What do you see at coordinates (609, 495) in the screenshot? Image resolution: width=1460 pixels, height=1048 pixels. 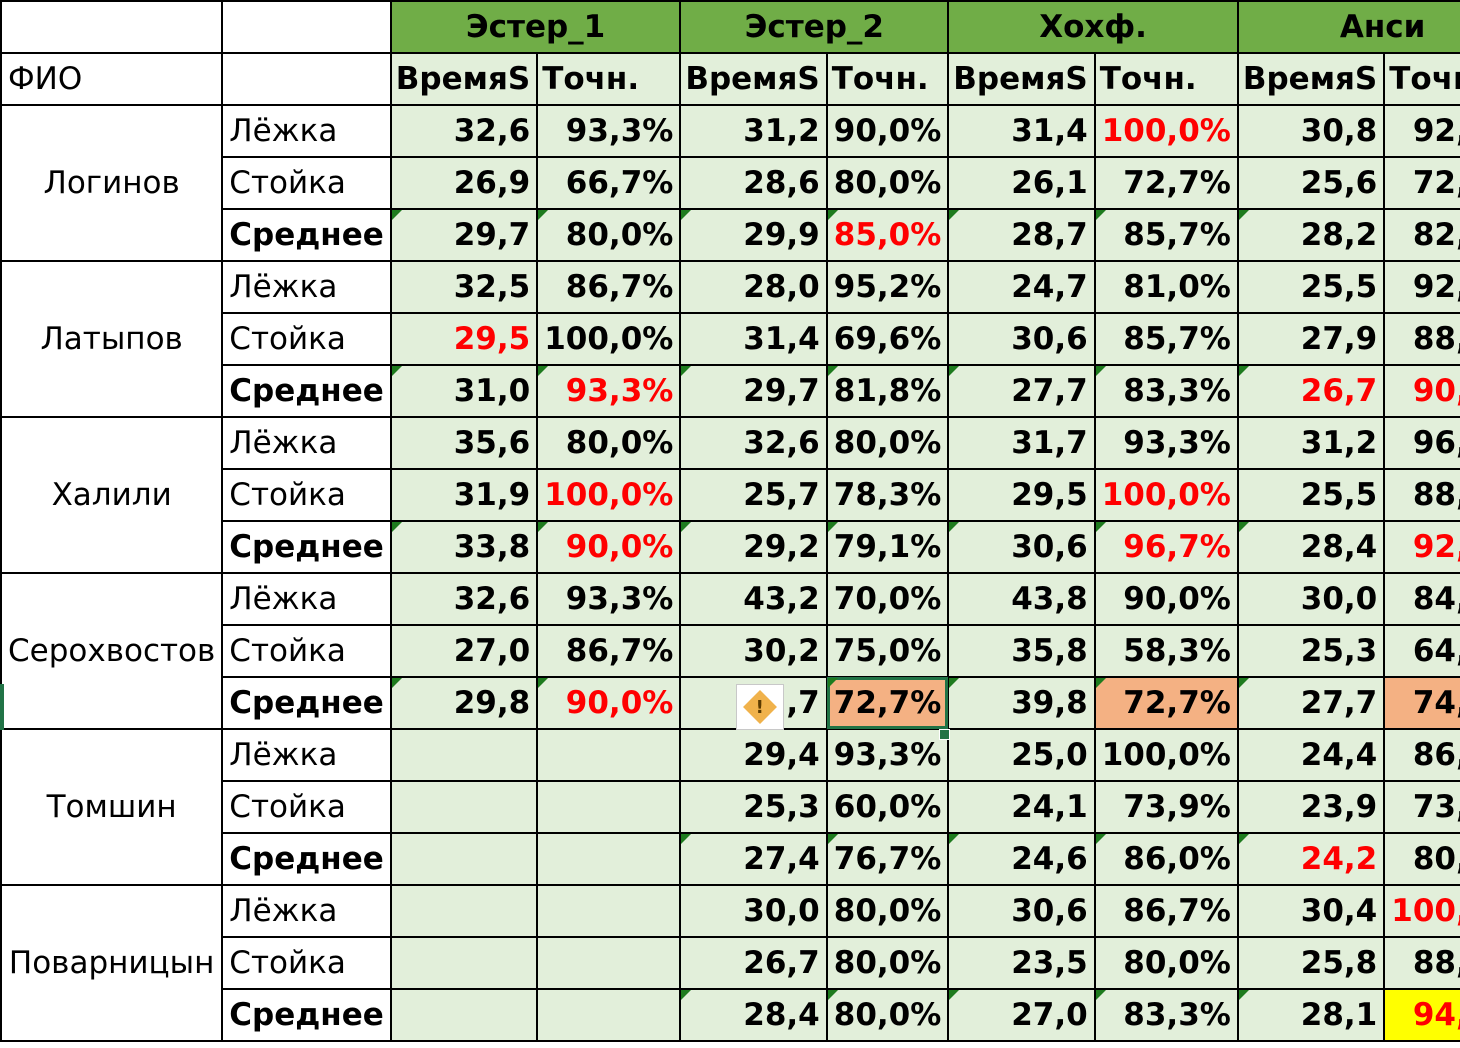 I see `data-cell: 100,0%` at bounding box center [609, 495].